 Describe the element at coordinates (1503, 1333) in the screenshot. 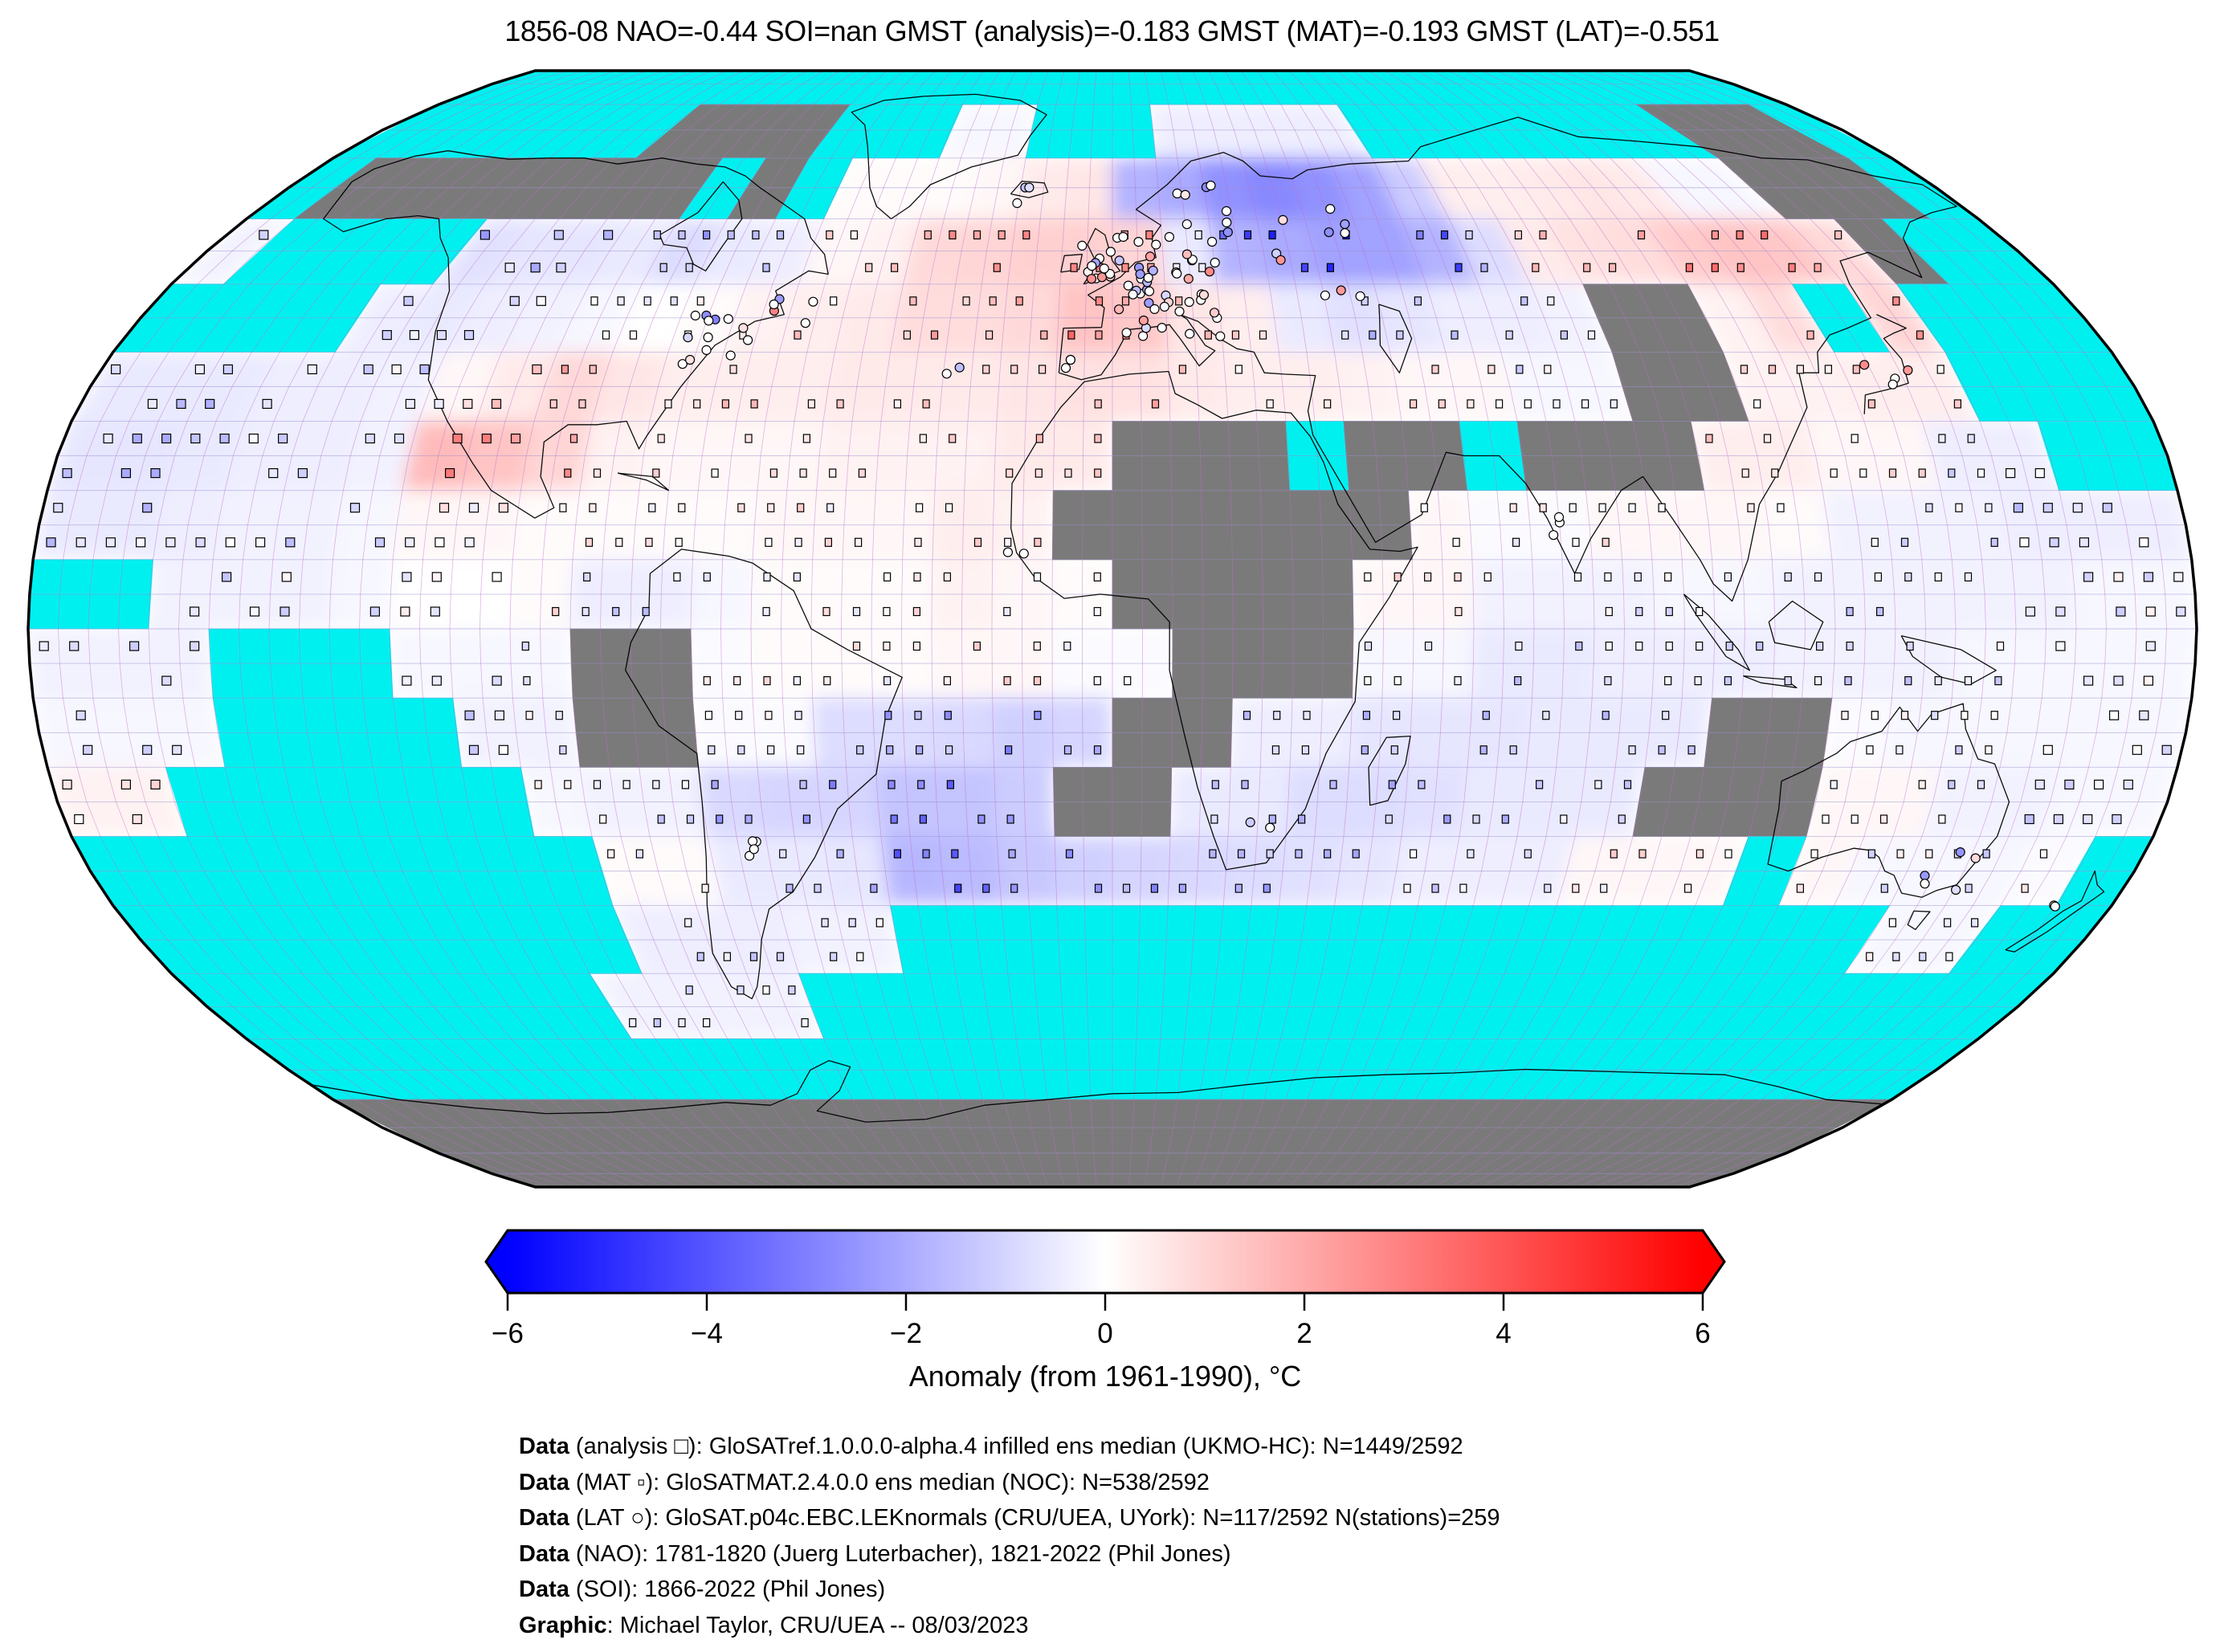

I see `tick-label: 4` at that location.